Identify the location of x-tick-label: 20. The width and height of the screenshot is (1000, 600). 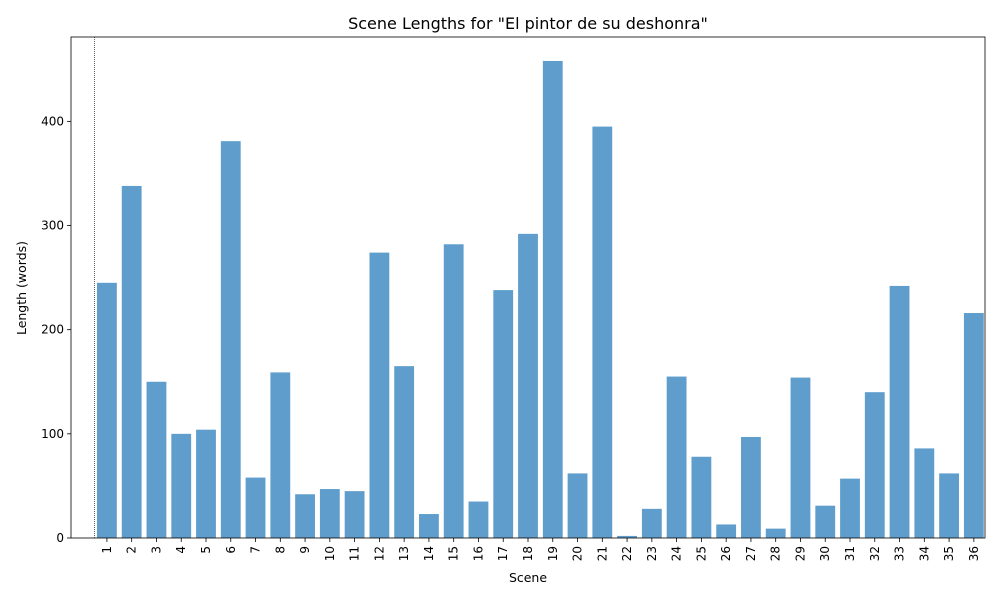
(578, 553).